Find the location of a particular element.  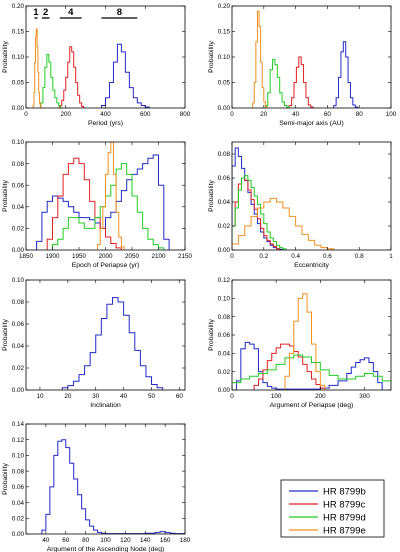

x-tick-label: 1900 is located at coordinates (52, 256).